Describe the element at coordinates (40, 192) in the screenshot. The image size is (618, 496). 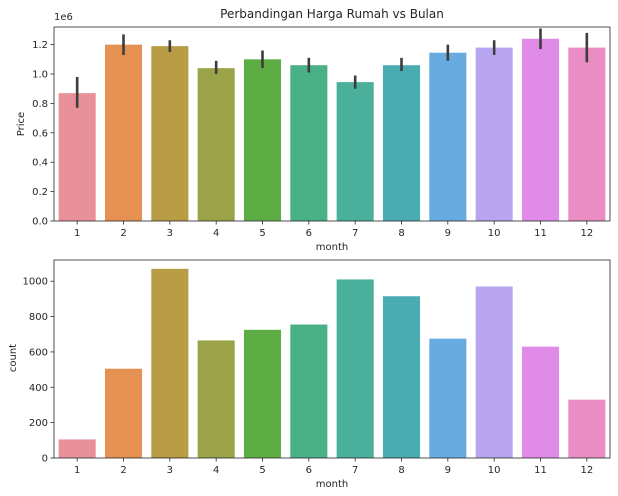
I see `y-tick-label: 0.2` at that location.